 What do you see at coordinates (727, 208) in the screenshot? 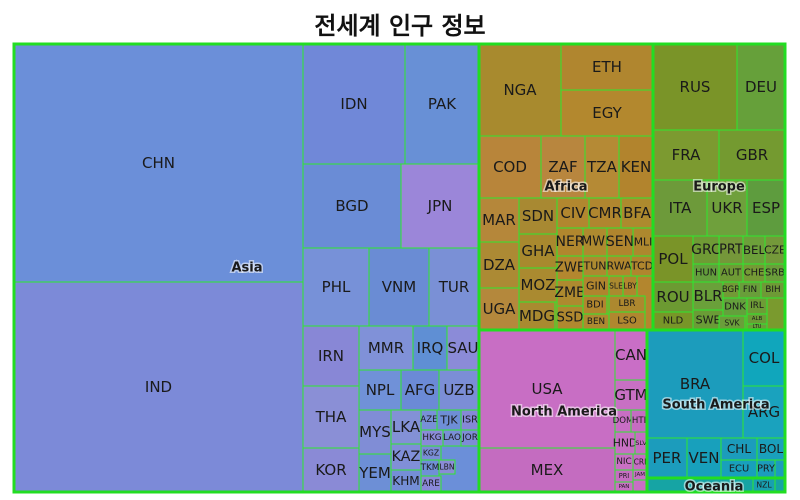
I see `cell-ukr` at bounding box center [727, 208].